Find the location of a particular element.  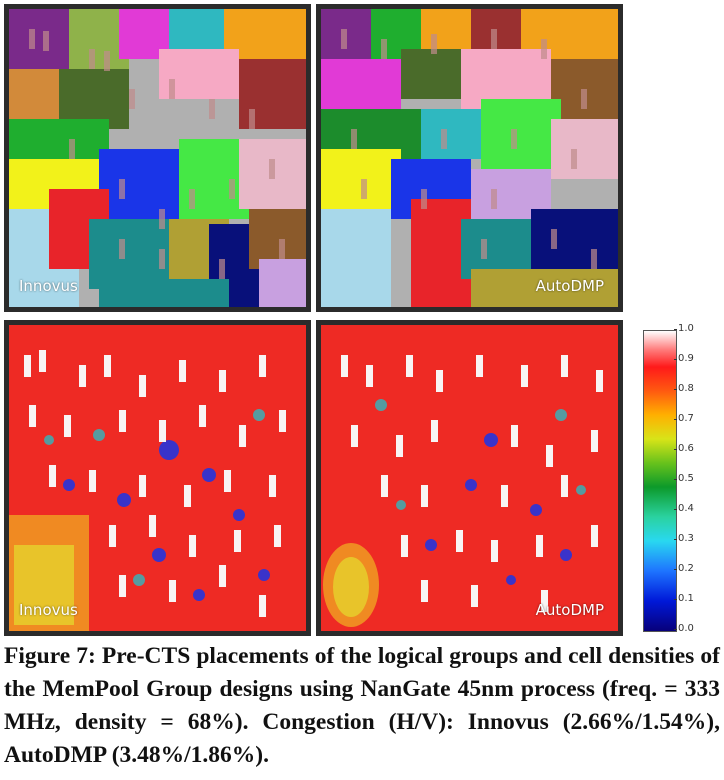

colorbar-tick-label: 0.9 is located at coordinates (686, 358).